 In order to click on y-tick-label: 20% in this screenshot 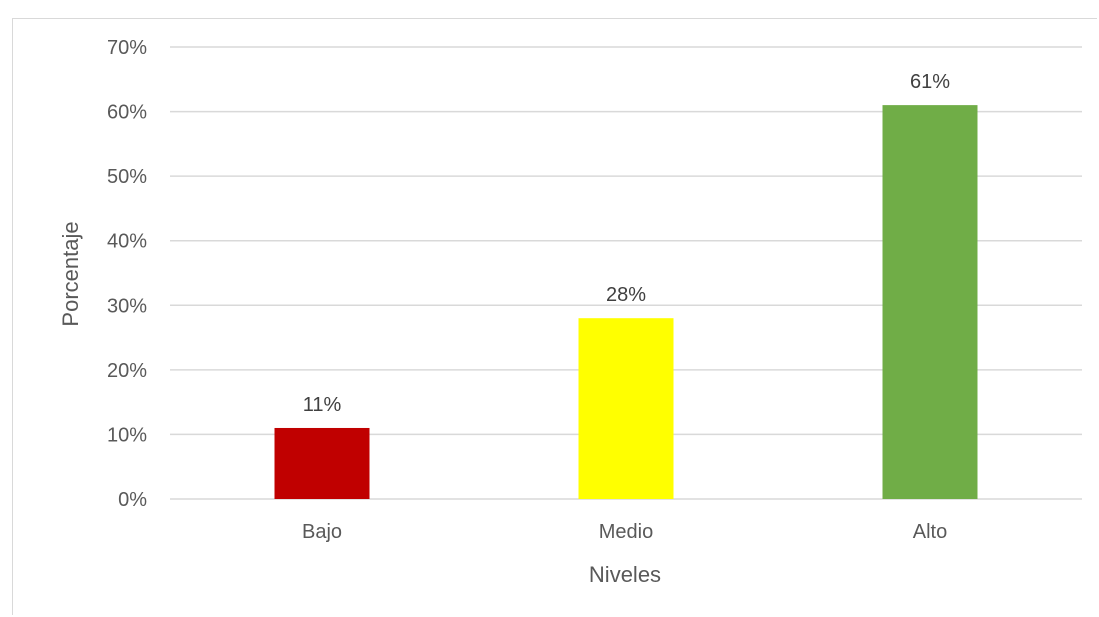, I will do `click(127, 371)`.